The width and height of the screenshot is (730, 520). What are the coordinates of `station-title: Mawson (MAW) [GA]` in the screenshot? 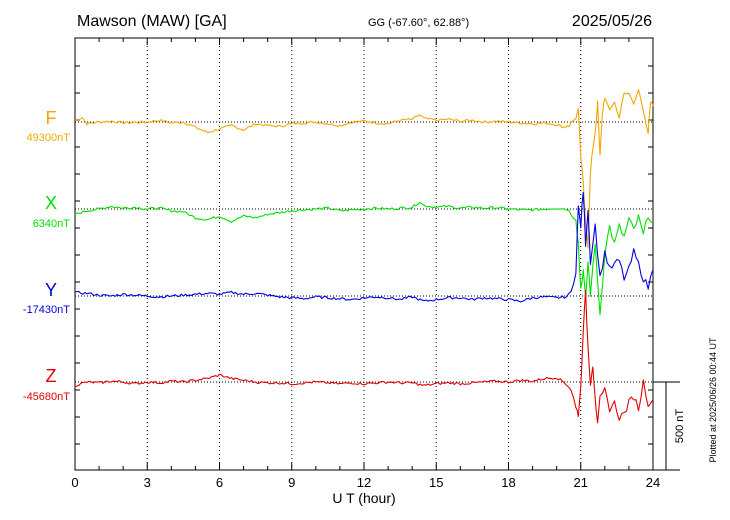 It's located at (152, 21).